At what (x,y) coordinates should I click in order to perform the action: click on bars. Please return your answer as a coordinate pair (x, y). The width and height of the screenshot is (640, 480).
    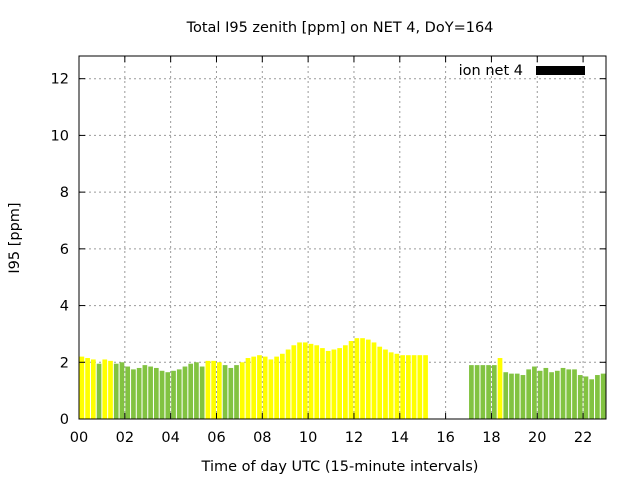
    Looking at the image, I should click on (342, 378).